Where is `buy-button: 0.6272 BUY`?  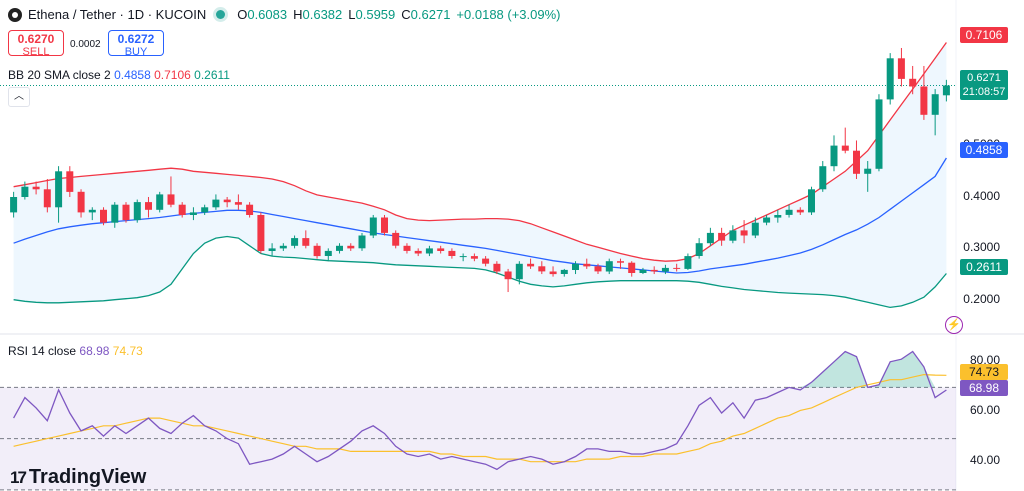 buy-button: 0.6272 BUY is located at coordinates (136, 44).